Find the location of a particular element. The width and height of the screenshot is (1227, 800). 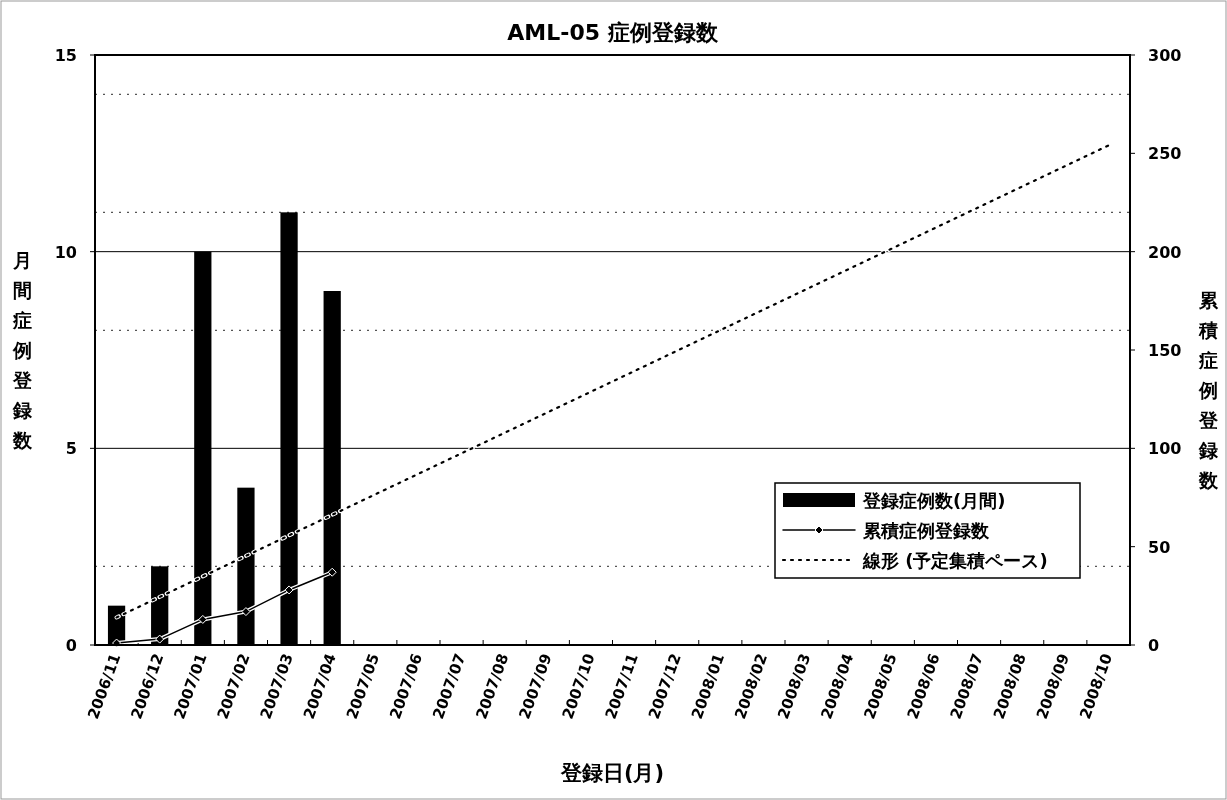

x-axis-title: 登録日(月) is located at coordinates (612, 773).